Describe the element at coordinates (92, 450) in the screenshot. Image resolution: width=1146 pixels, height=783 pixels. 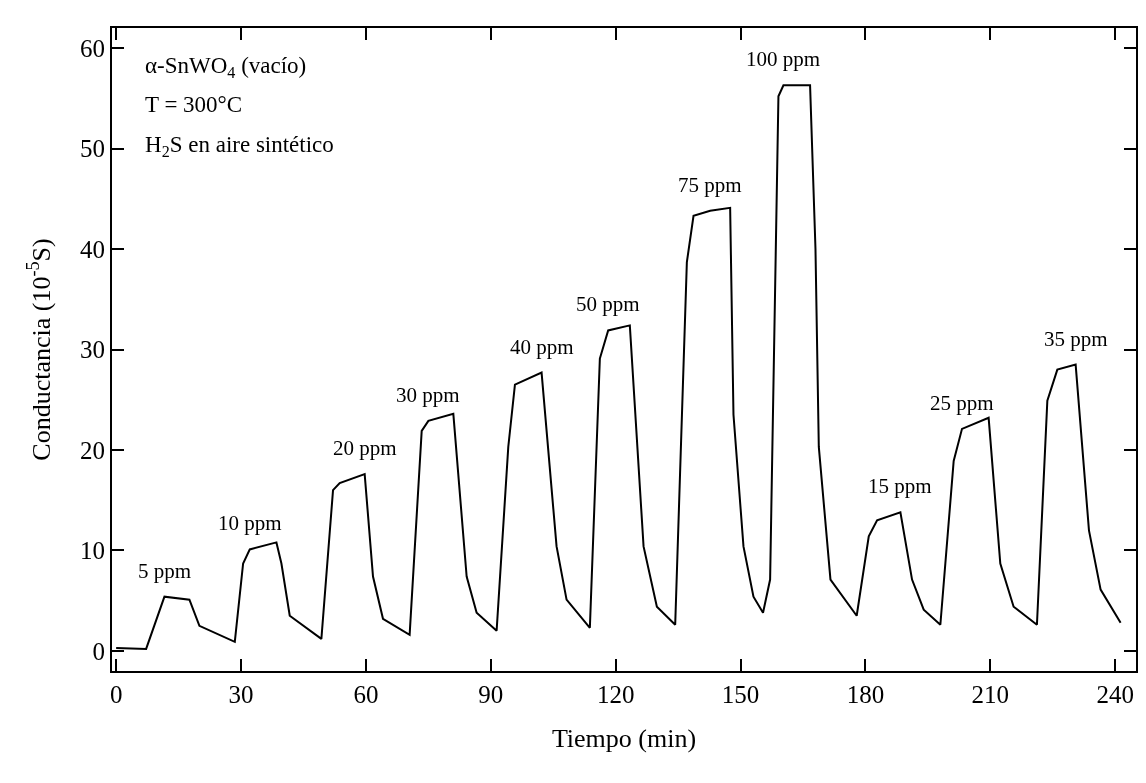
I see `y-tick-label: 20` at that location.